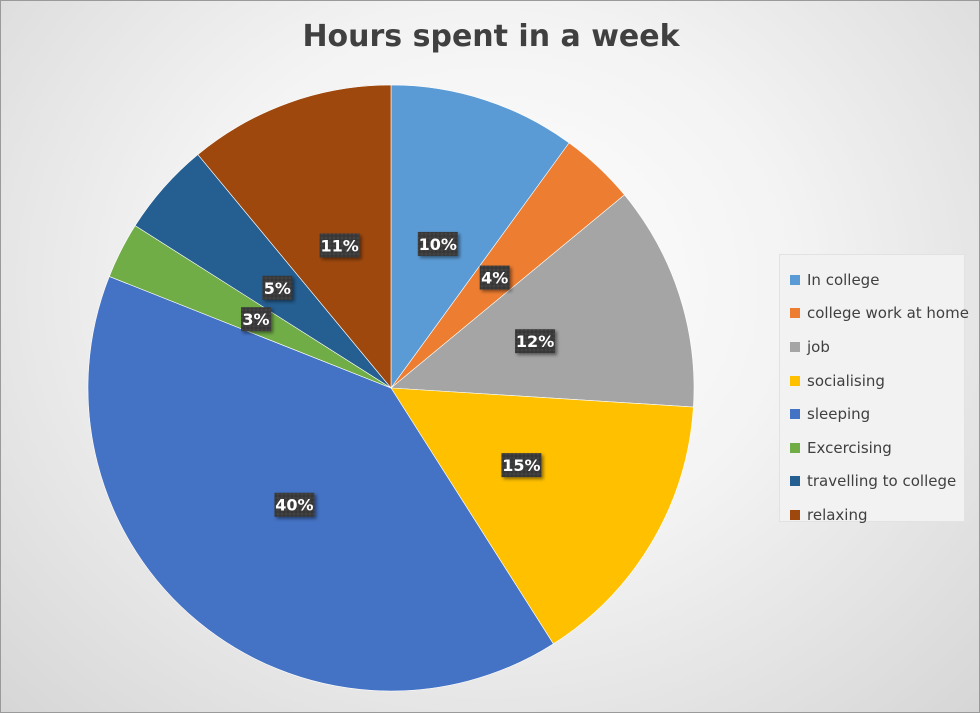 This screenshot has width=980, height=713. I want to click on legend-label: In college, so click(843, 279).